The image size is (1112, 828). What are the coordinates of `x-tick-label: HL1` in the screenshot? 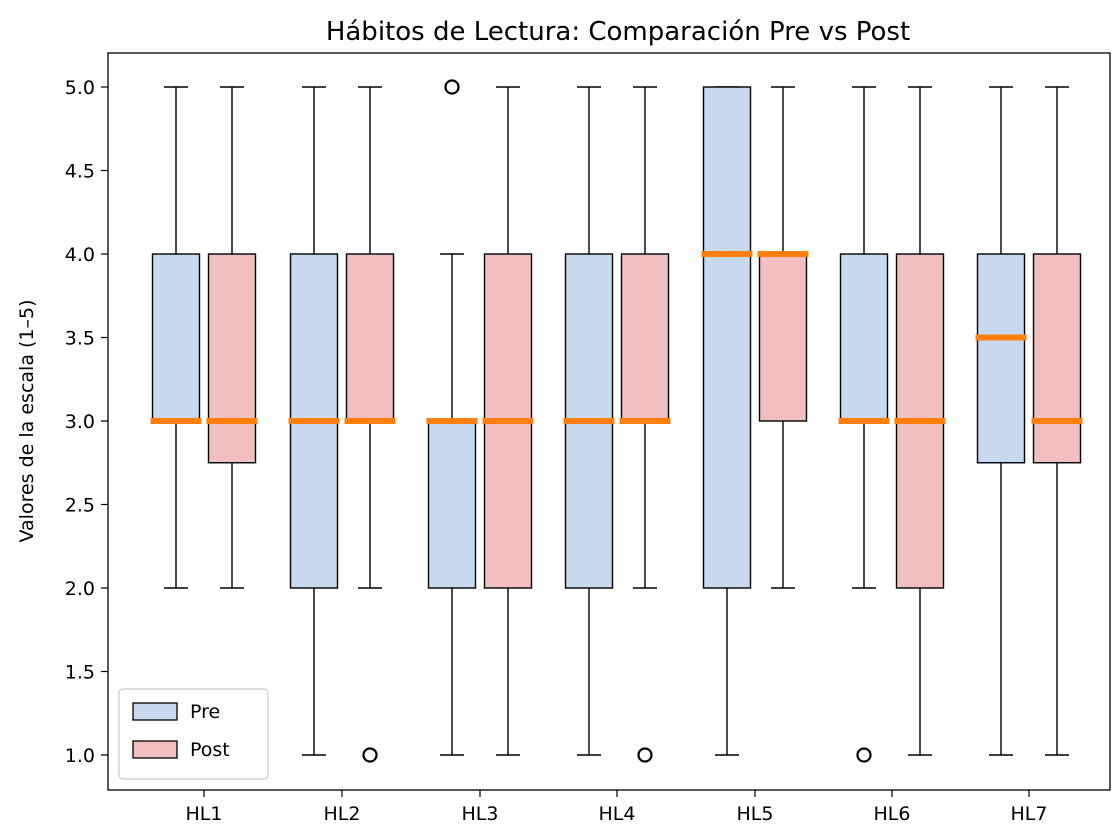 It's located at (204, 814).